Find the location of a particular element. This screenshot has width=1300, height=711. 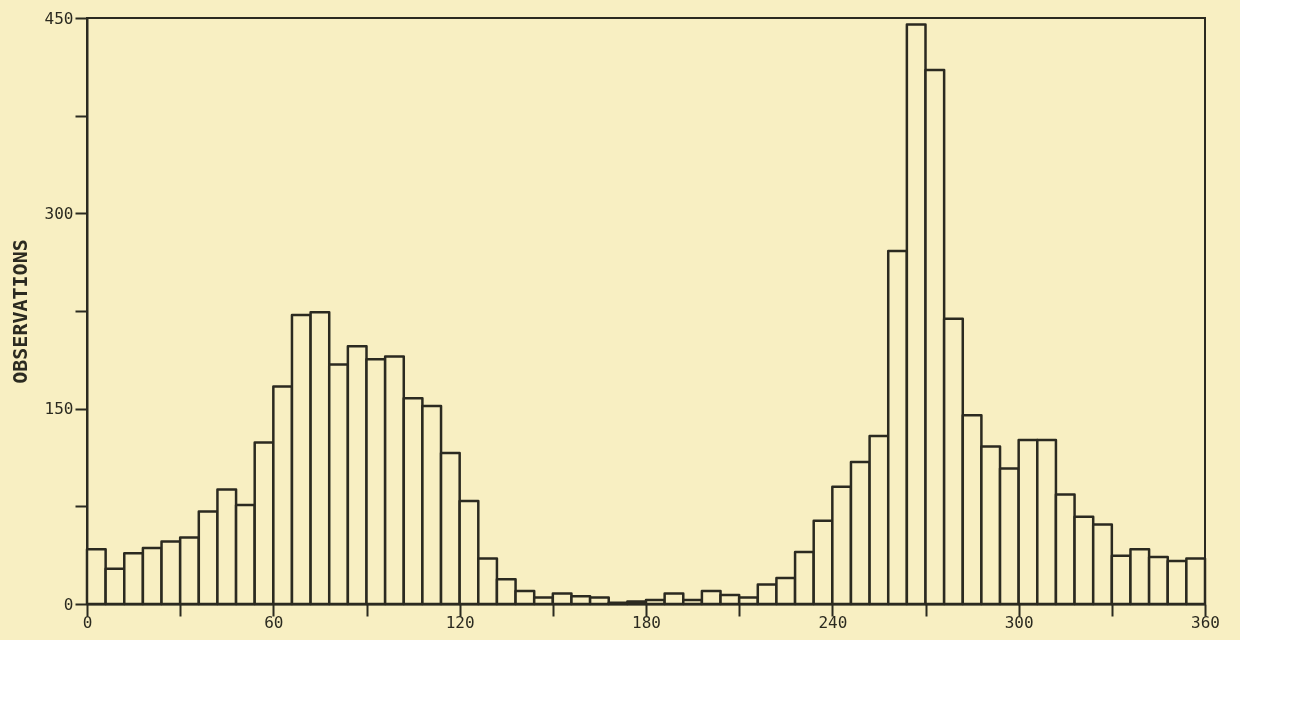

x-tick-label: 60 is located at coordinates (274, 622).